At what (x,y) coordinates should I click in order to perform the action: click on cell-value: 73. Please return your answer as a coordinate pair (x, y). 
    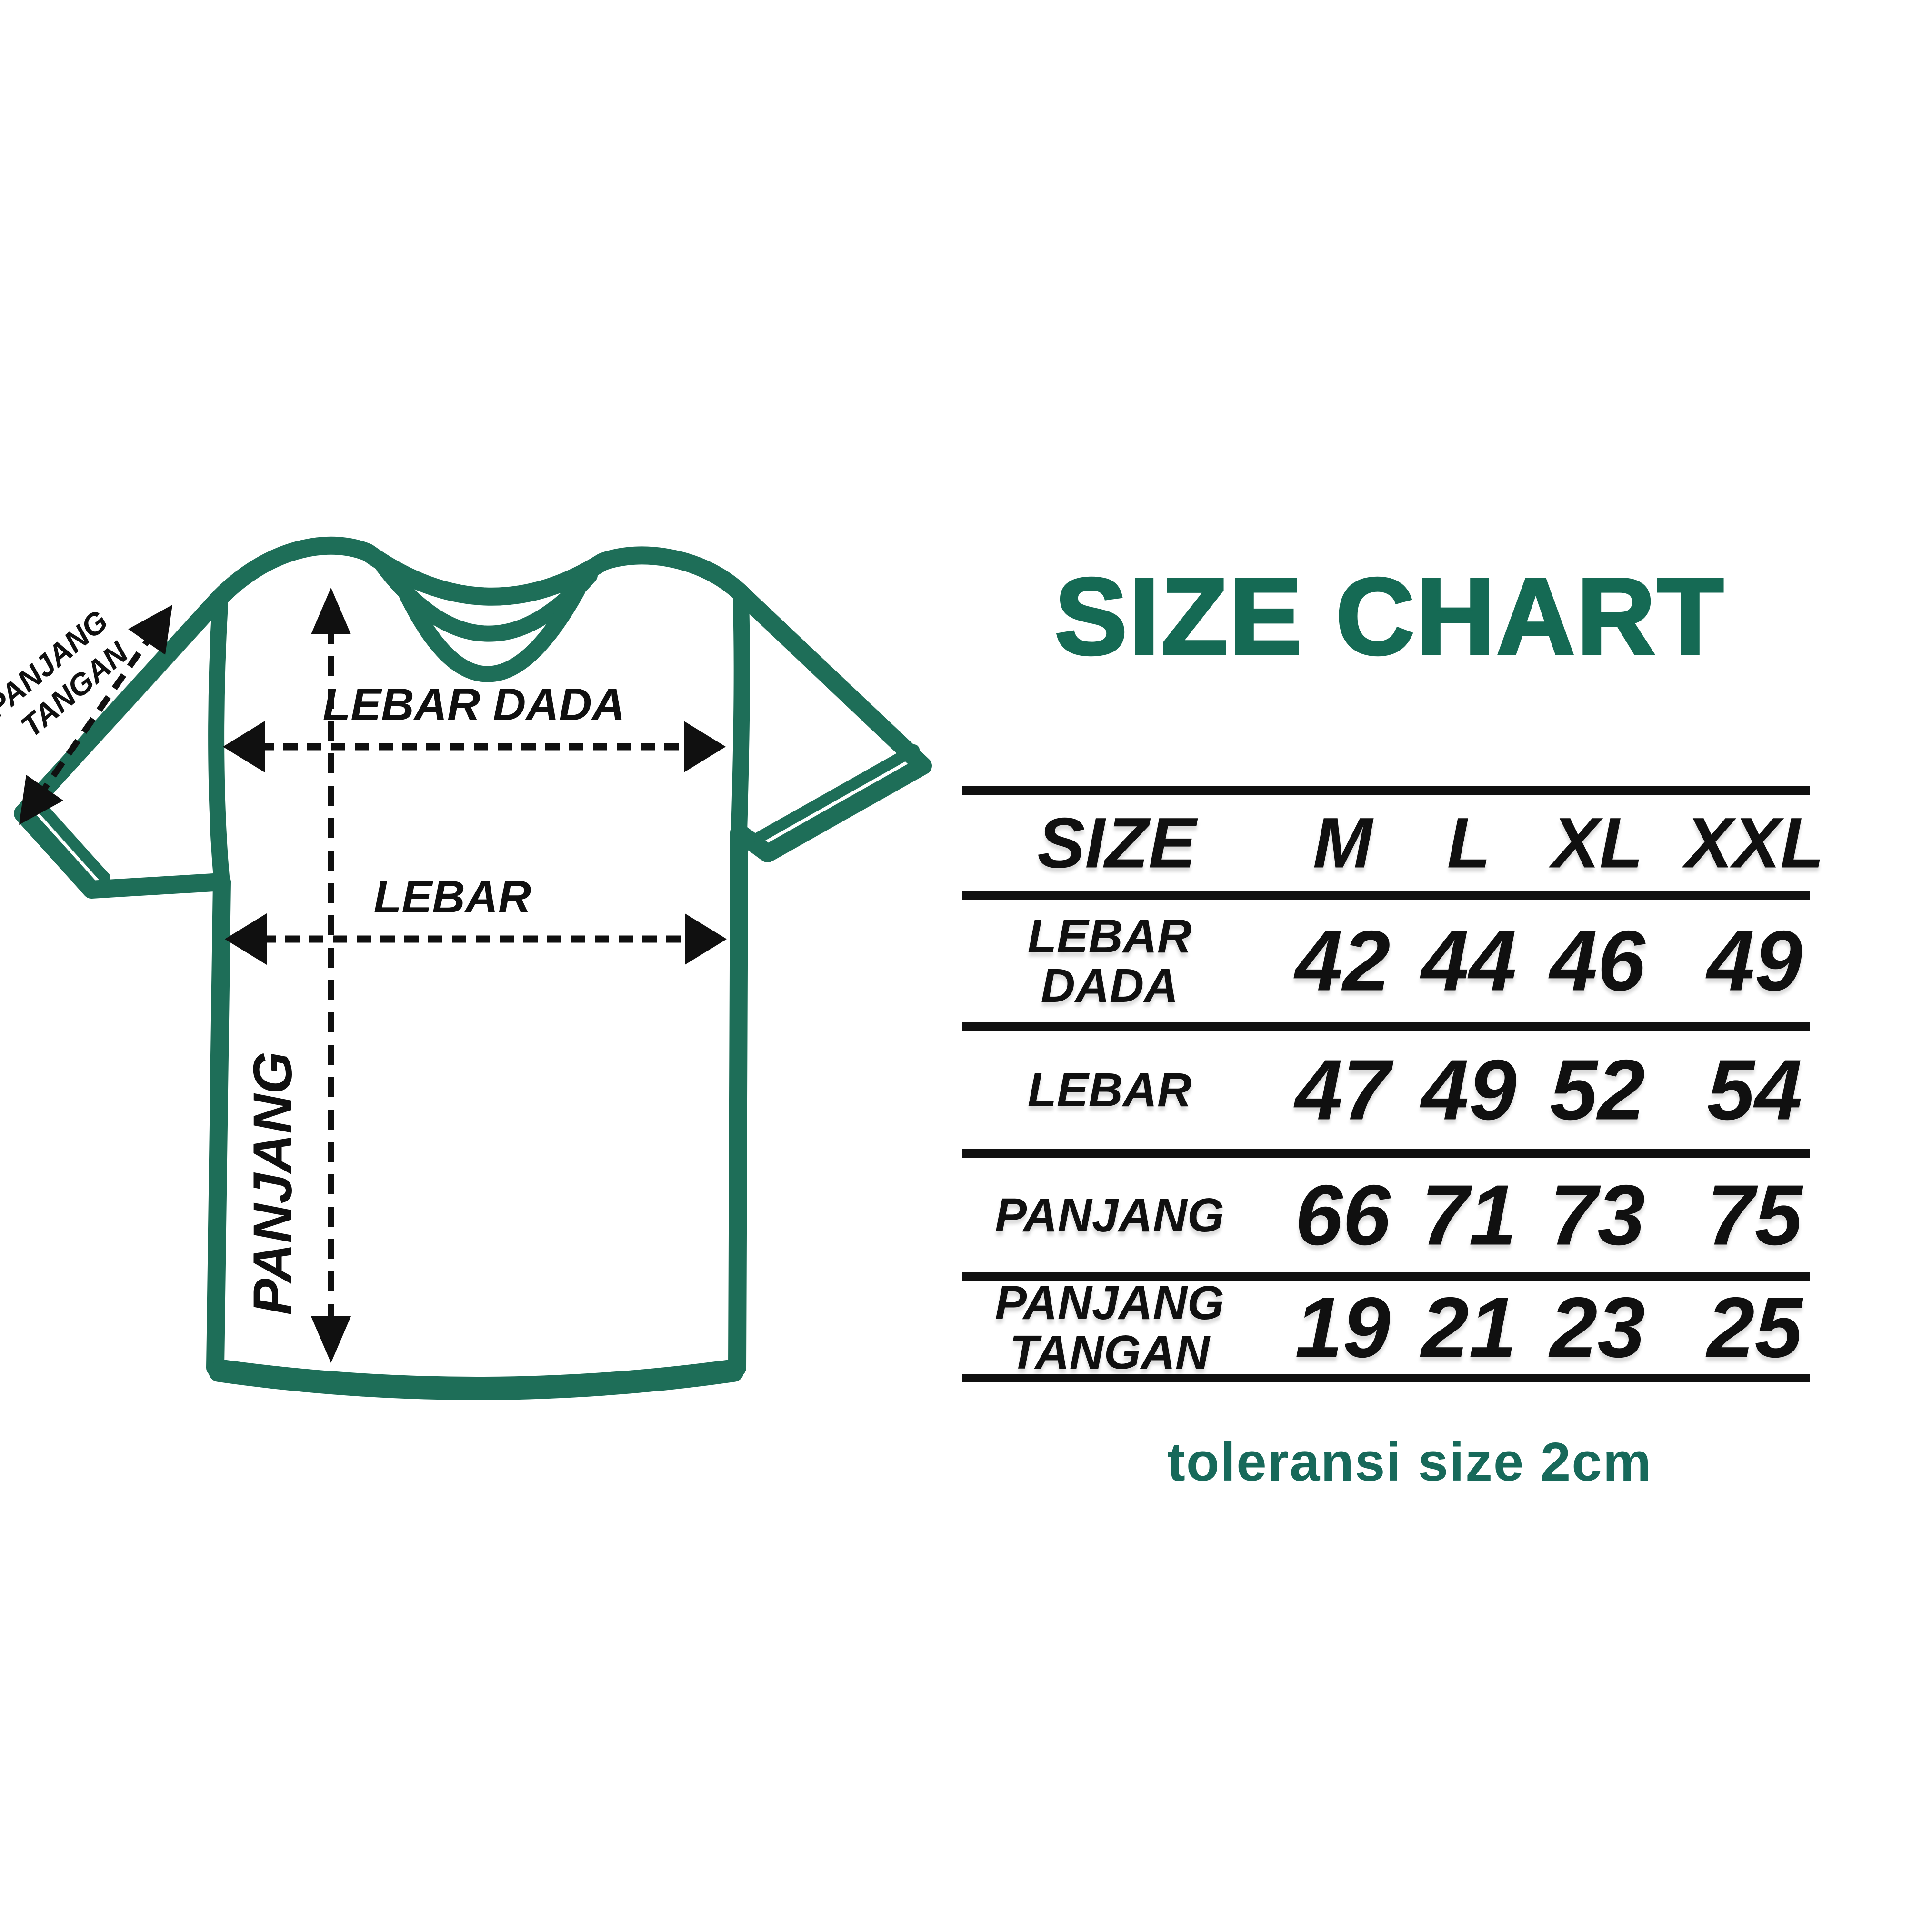
    Looking at the image, I should click on (1597, 1215).